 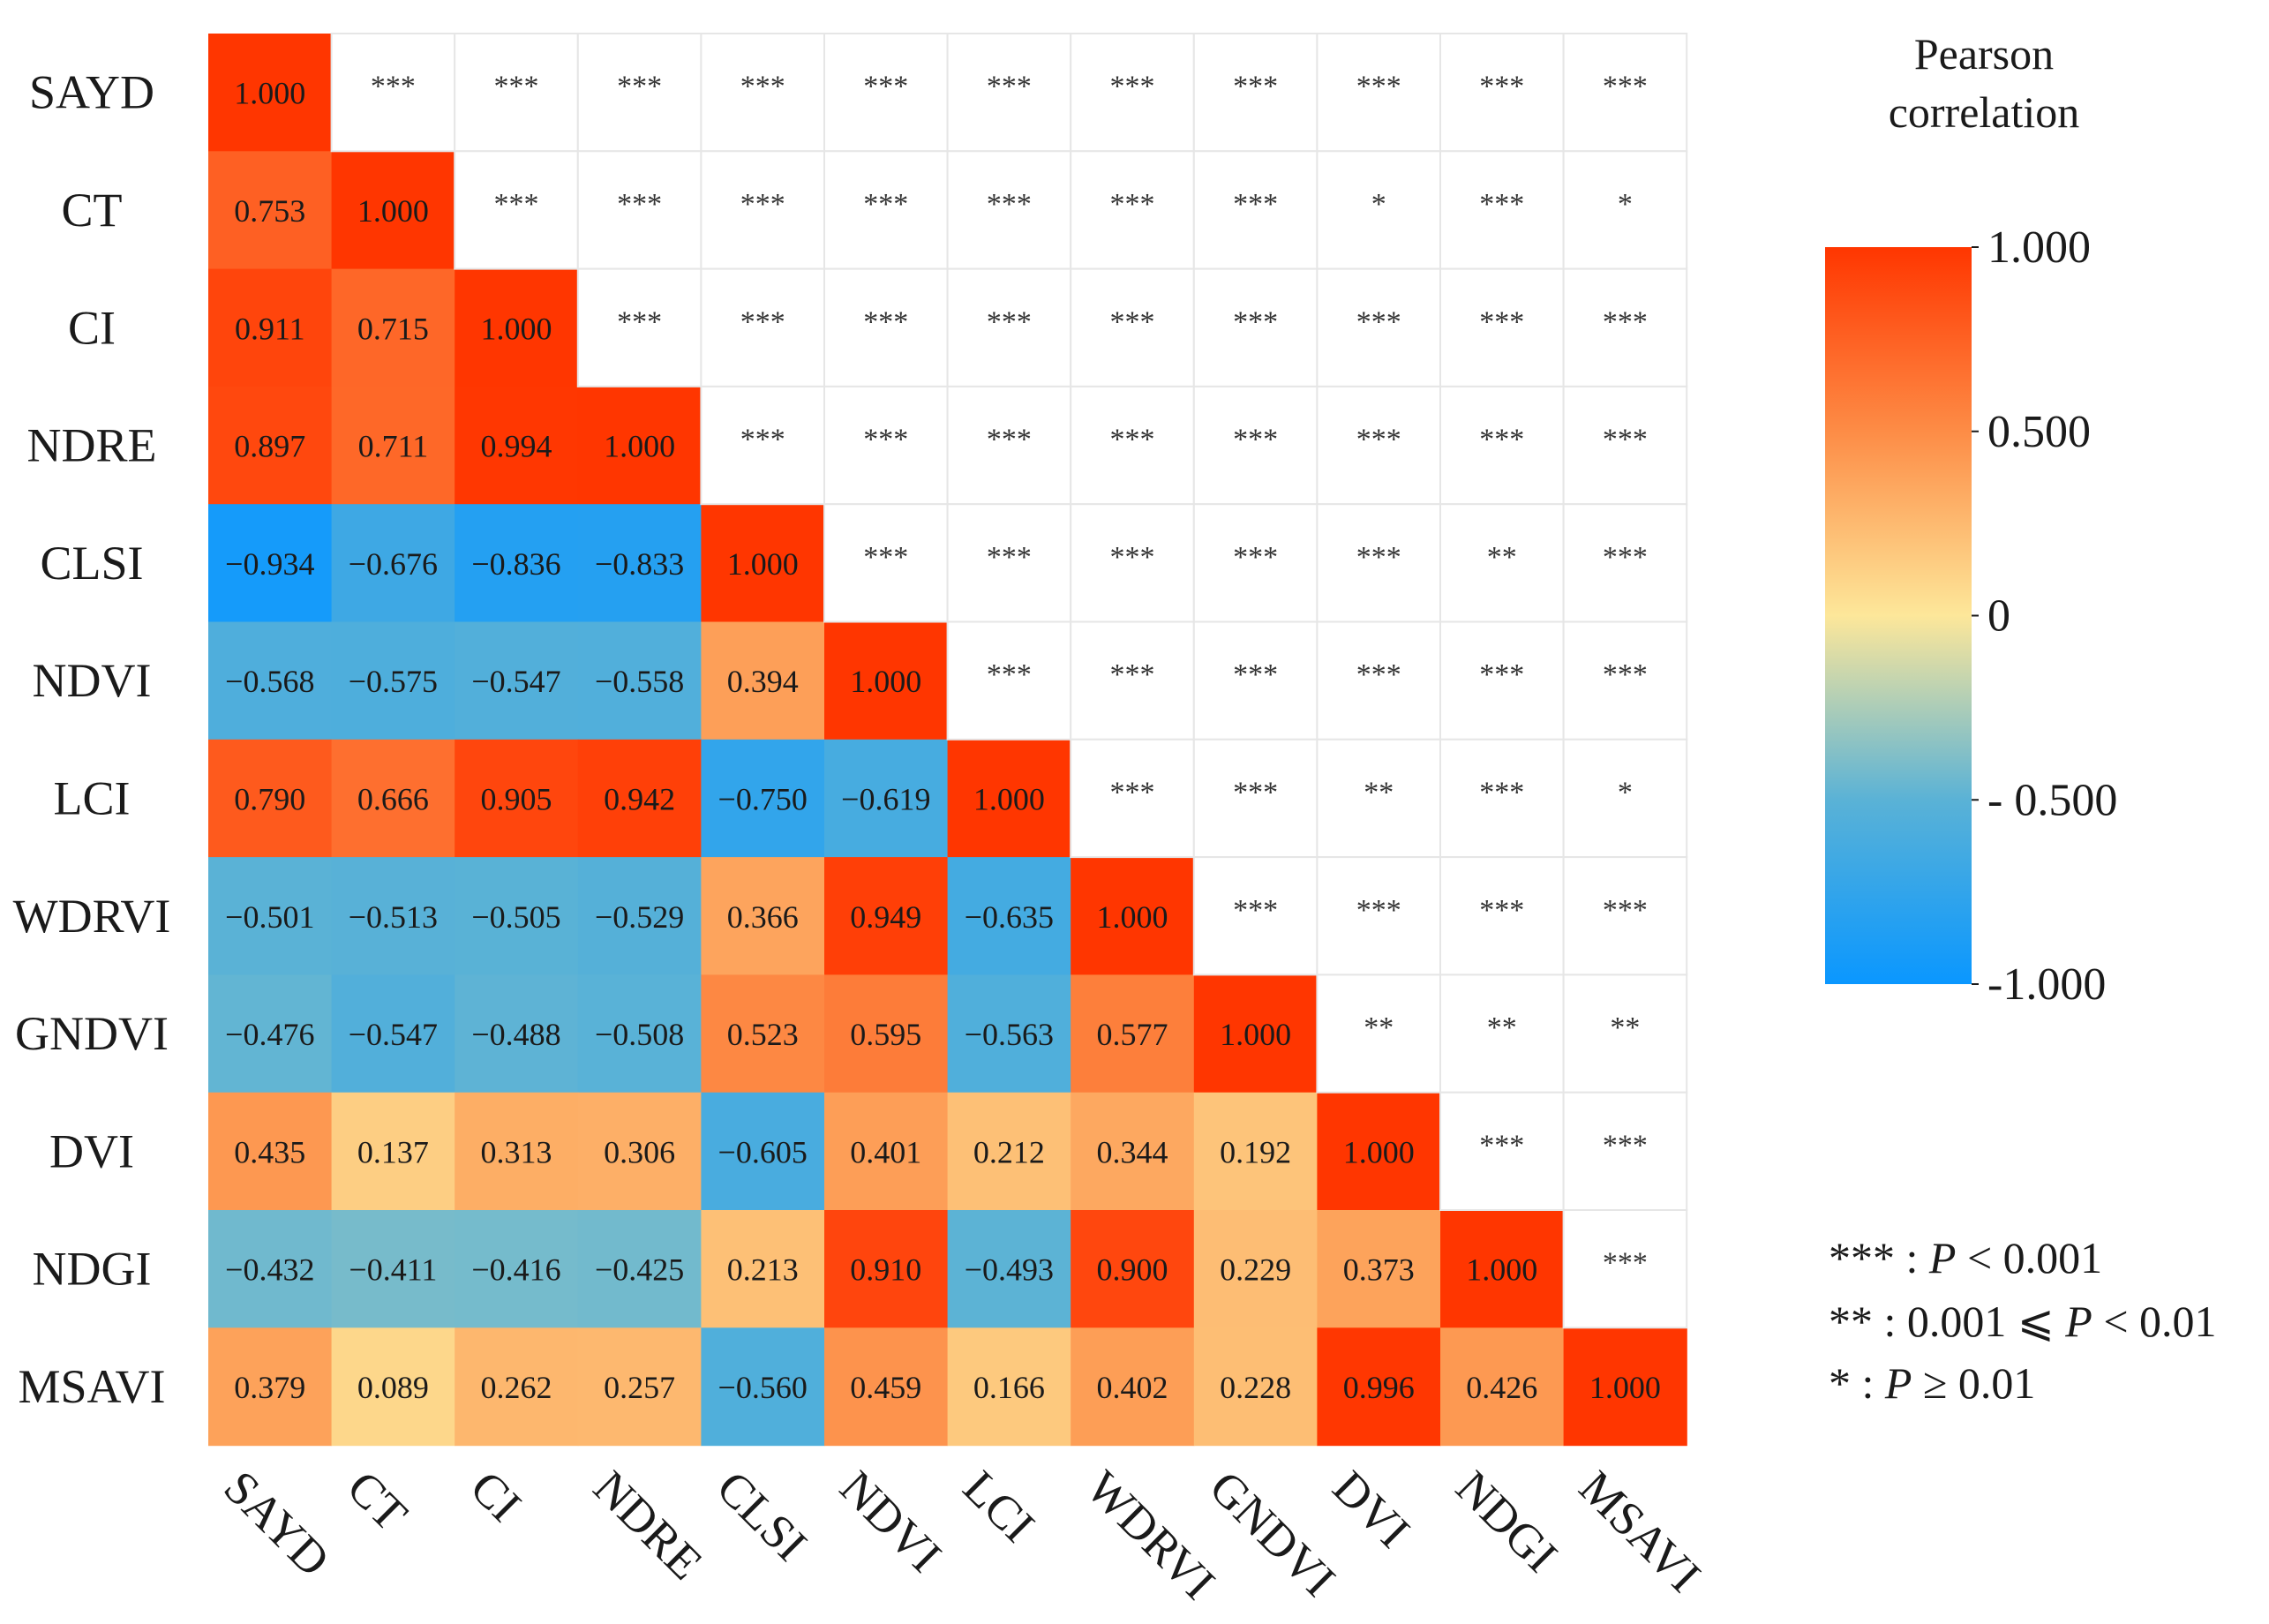 What do you see at coordinates (1965, 1257) in the screenshot?
I see `significance-legend-item: *** : P < 0.001` at bounding box center [1965, 1257].